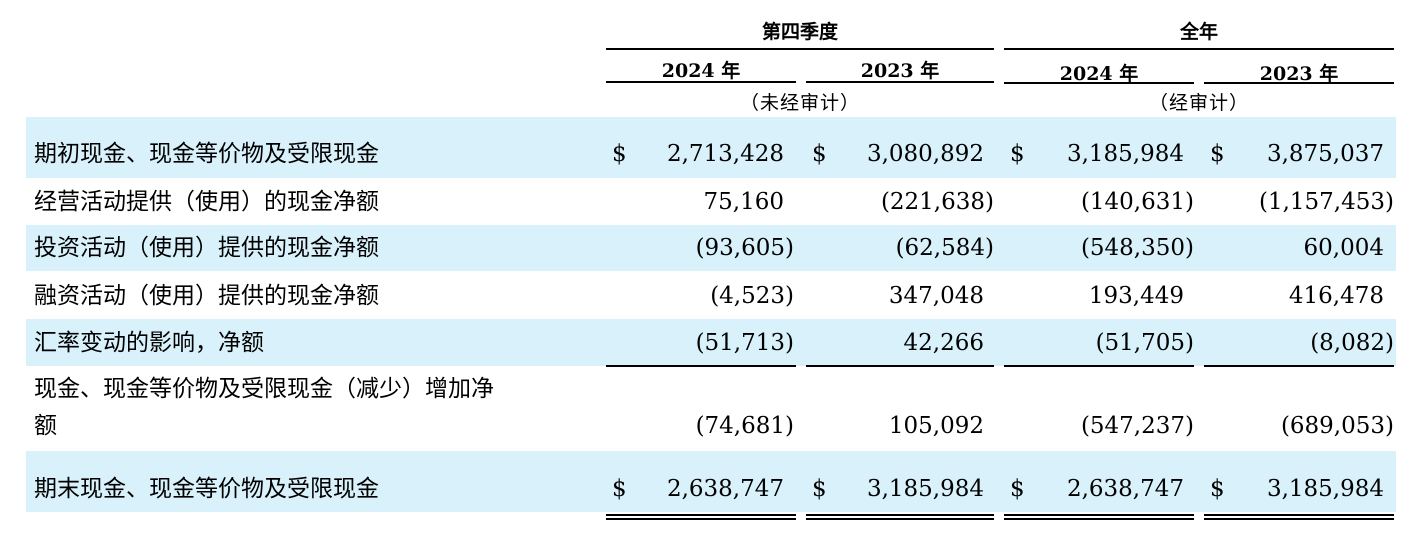 The width and height of the screenshot is (1422, 546). I want to click on cell-q4-2023: 3,185,984, so click(925, 489).